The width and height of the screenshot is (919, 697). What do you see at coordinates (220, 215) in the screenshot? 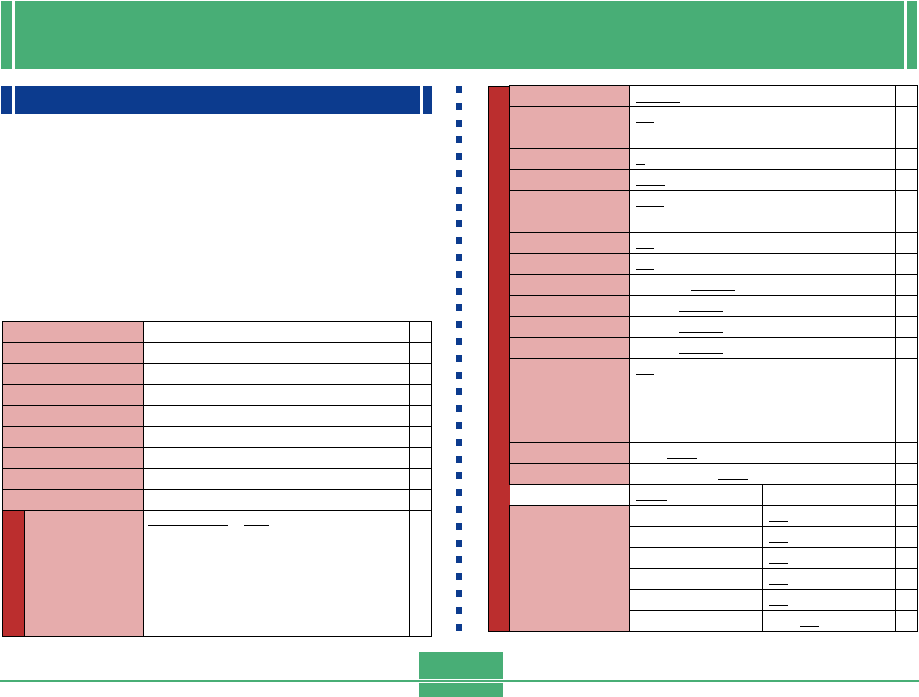
I see `intro-text` at bounding box center [220, 215].